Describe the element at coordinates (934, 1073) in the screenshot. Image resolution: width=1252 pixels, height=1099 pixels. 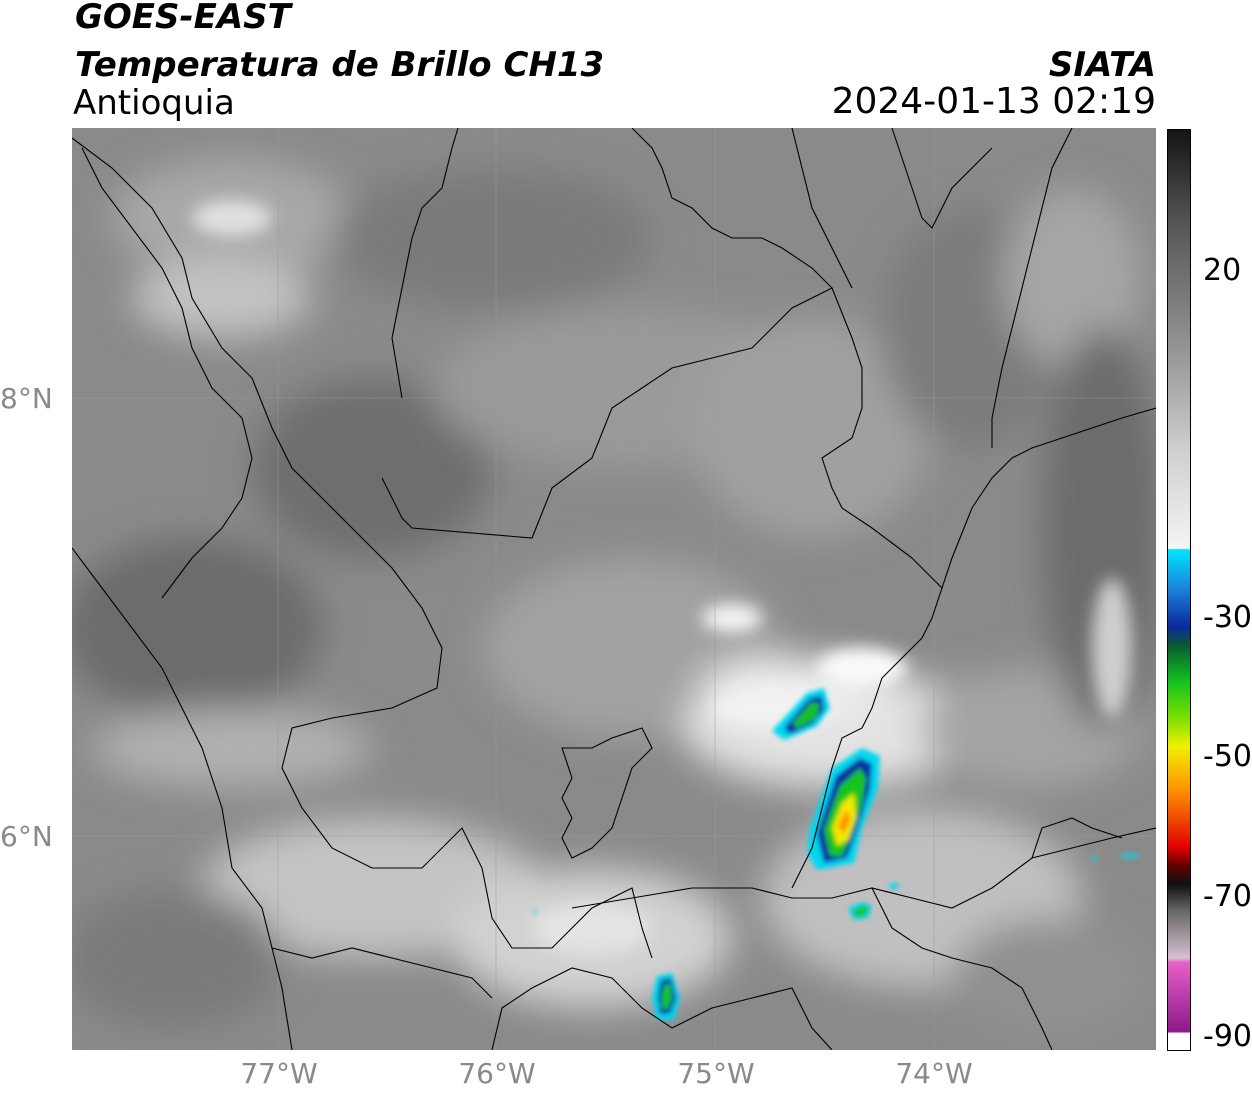
I see `lon-label-74w: 74°W` at that location.